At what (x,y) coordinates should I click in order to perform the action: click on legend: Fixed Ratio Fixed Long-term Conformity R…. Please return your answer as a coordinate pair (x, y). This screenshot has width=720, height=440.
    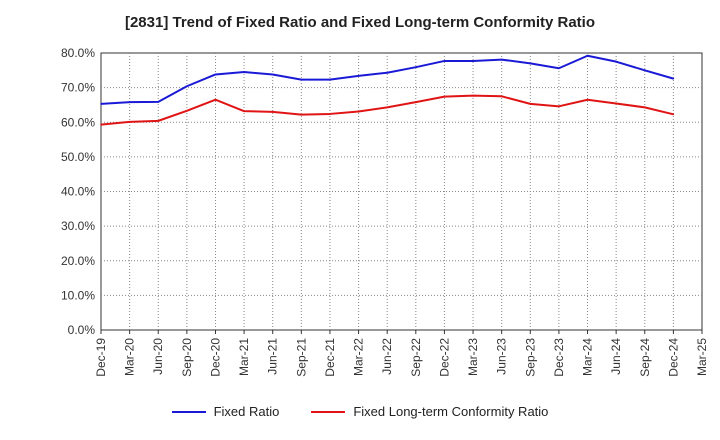
    Looking at the image, I should click on (360, 411).